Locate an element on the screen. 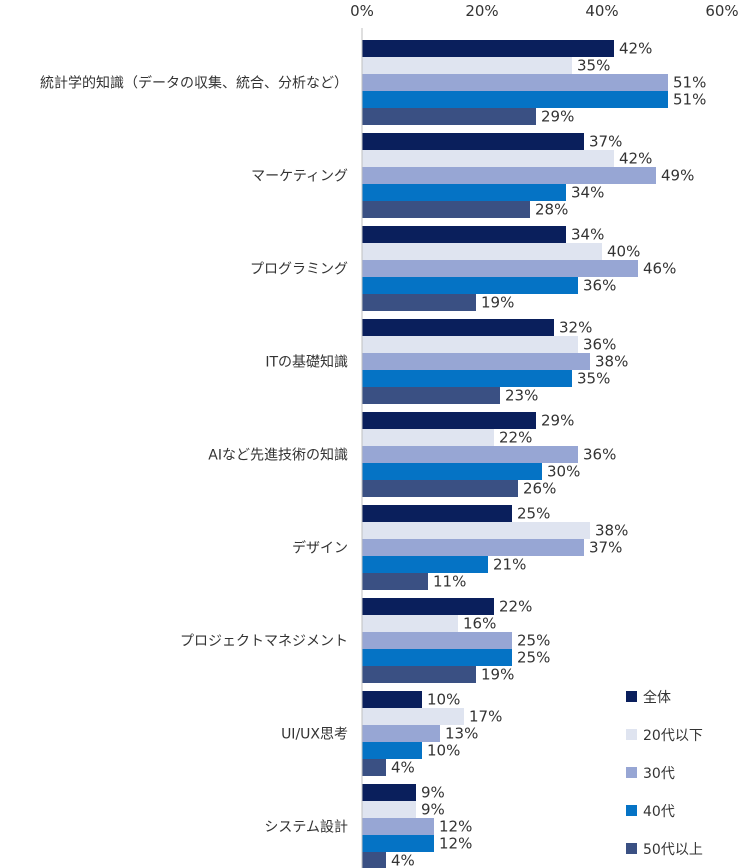  legend-label: 30代 is located at coordinates (659, 774).